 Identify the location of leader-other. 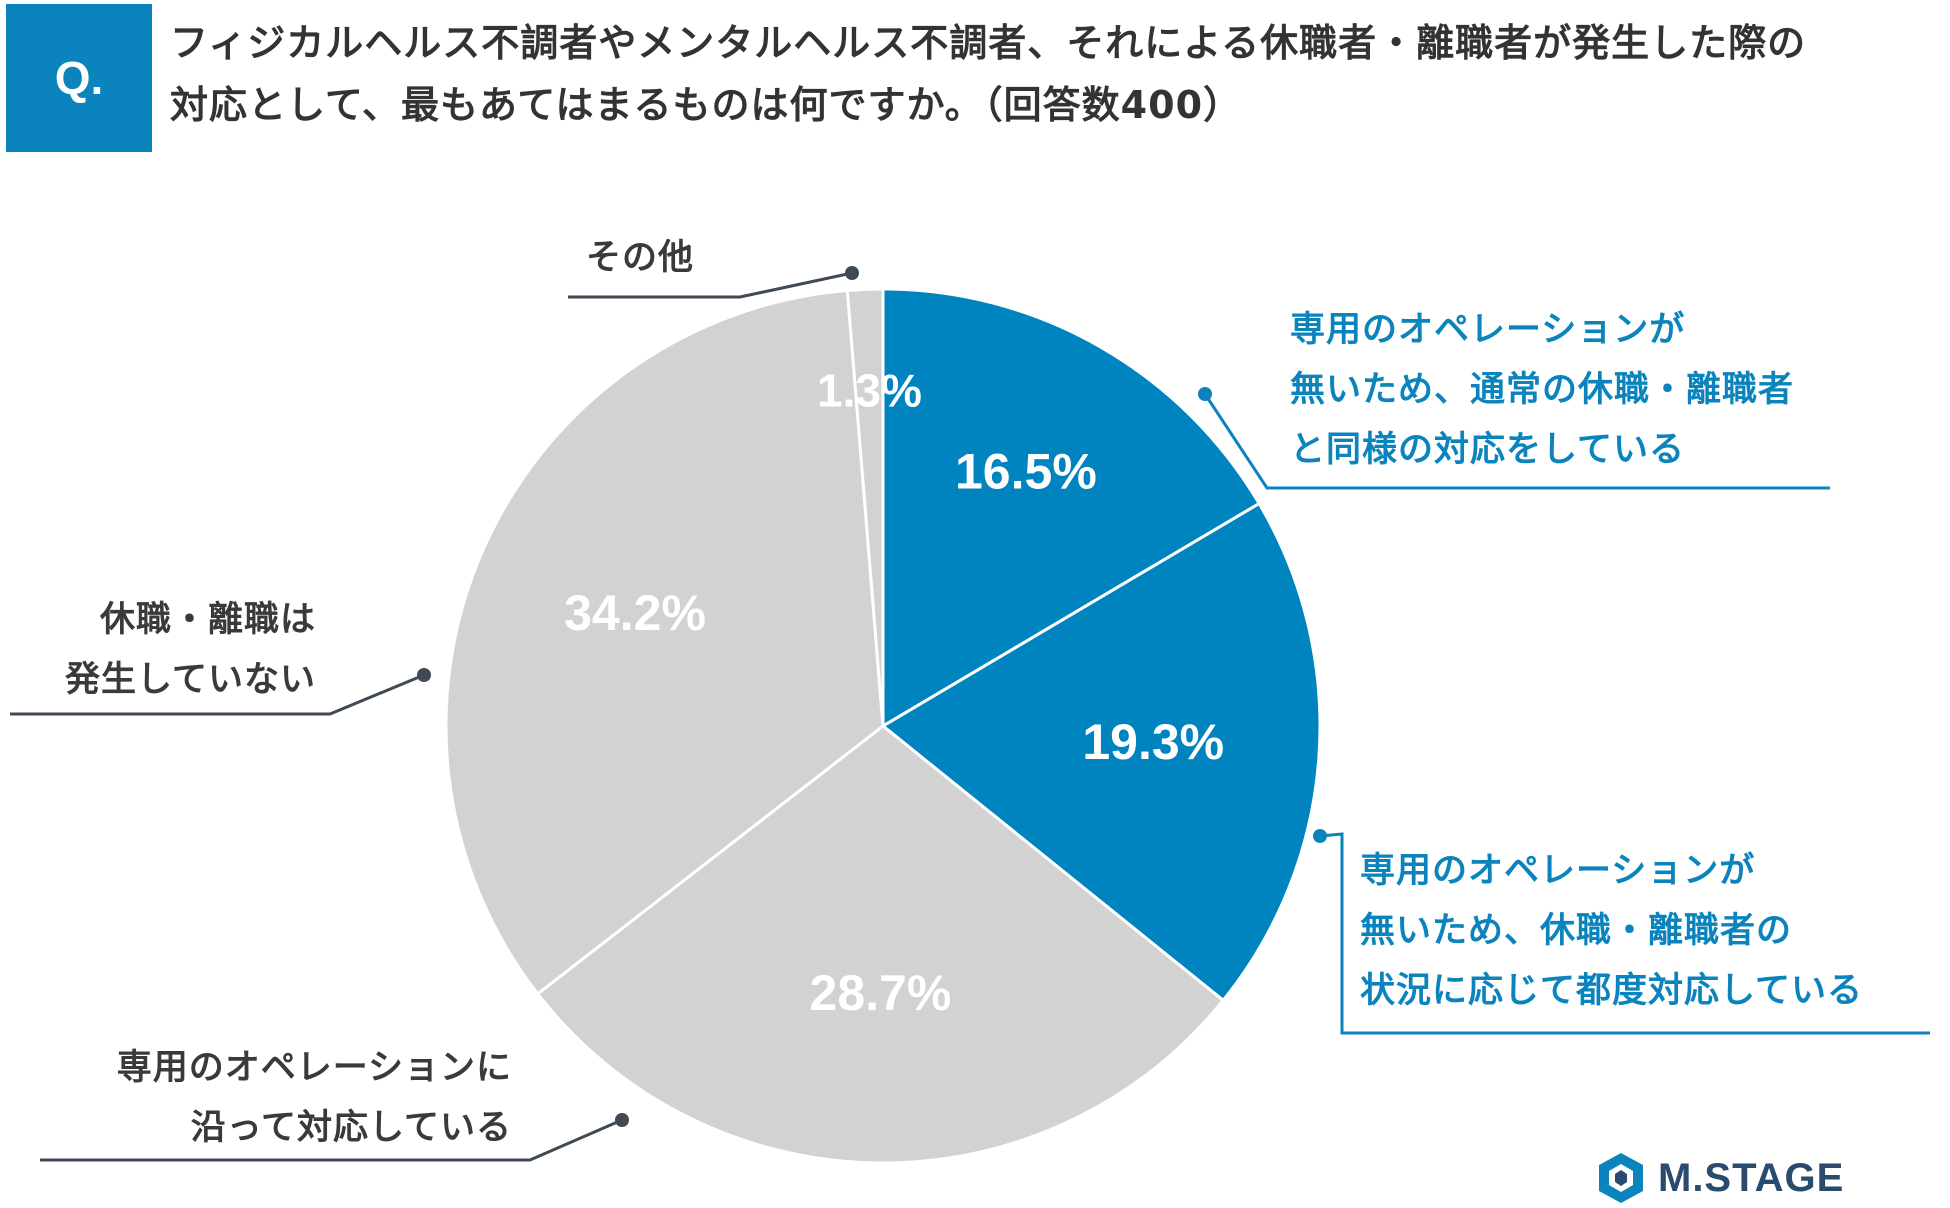
(710, 285).